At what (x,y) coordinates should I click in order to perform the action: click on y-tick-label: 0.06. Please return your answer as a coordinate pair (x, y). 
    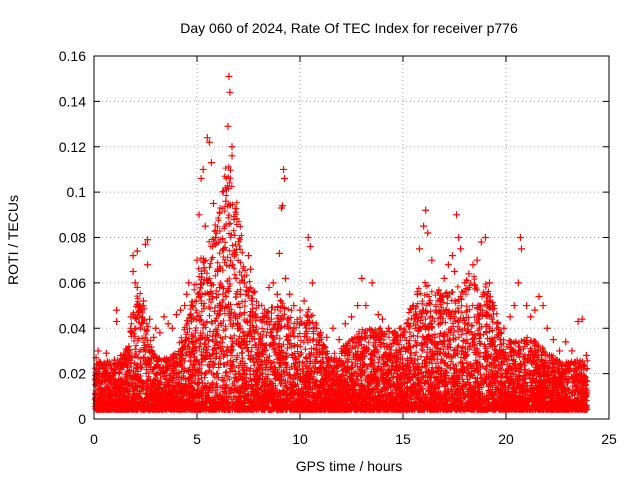
    Looking at the image, I should click on (72, 283).